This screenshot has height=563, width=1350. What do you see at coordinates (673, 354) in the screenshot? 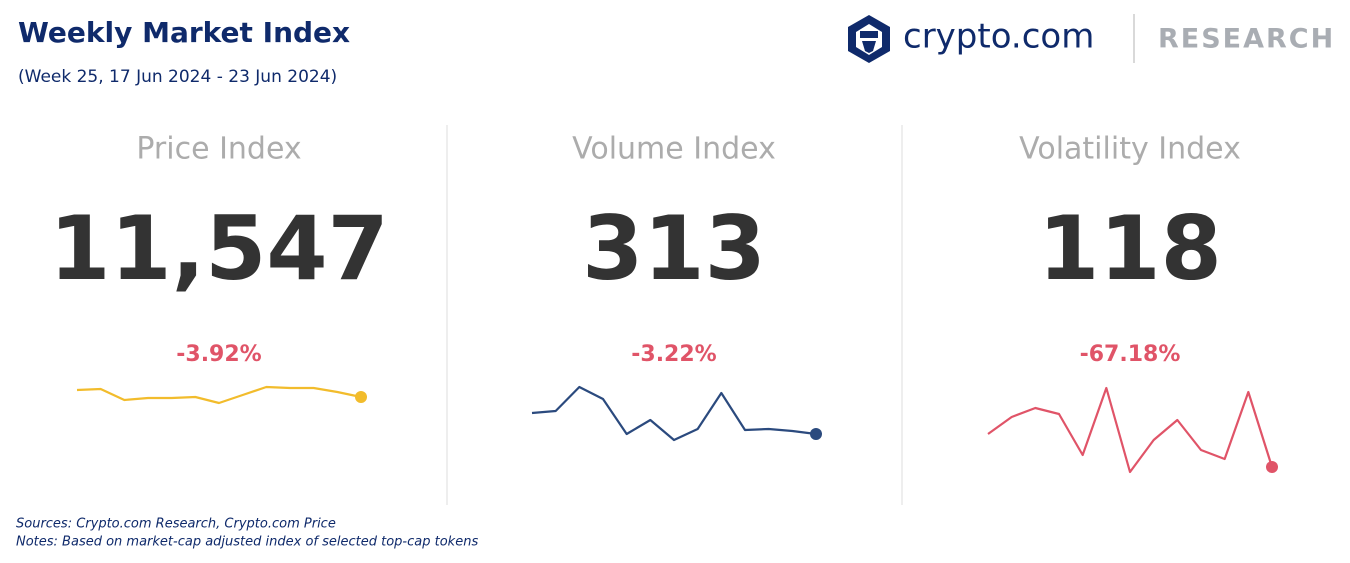
I see `change-value: -3.22%` at bounding box center [673, 354].